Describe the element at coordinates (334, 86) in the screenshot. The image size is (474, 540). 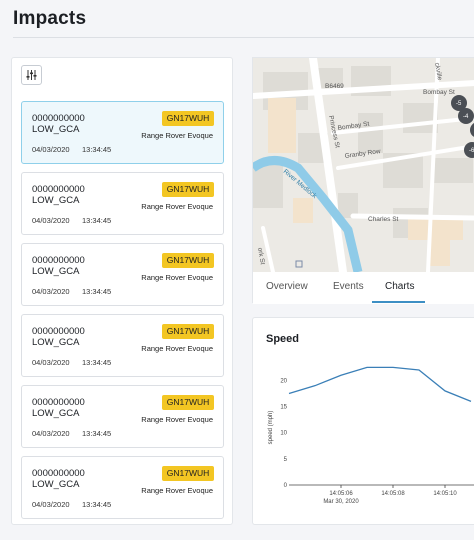
I see `map-label-b6469: B6469` at that location.